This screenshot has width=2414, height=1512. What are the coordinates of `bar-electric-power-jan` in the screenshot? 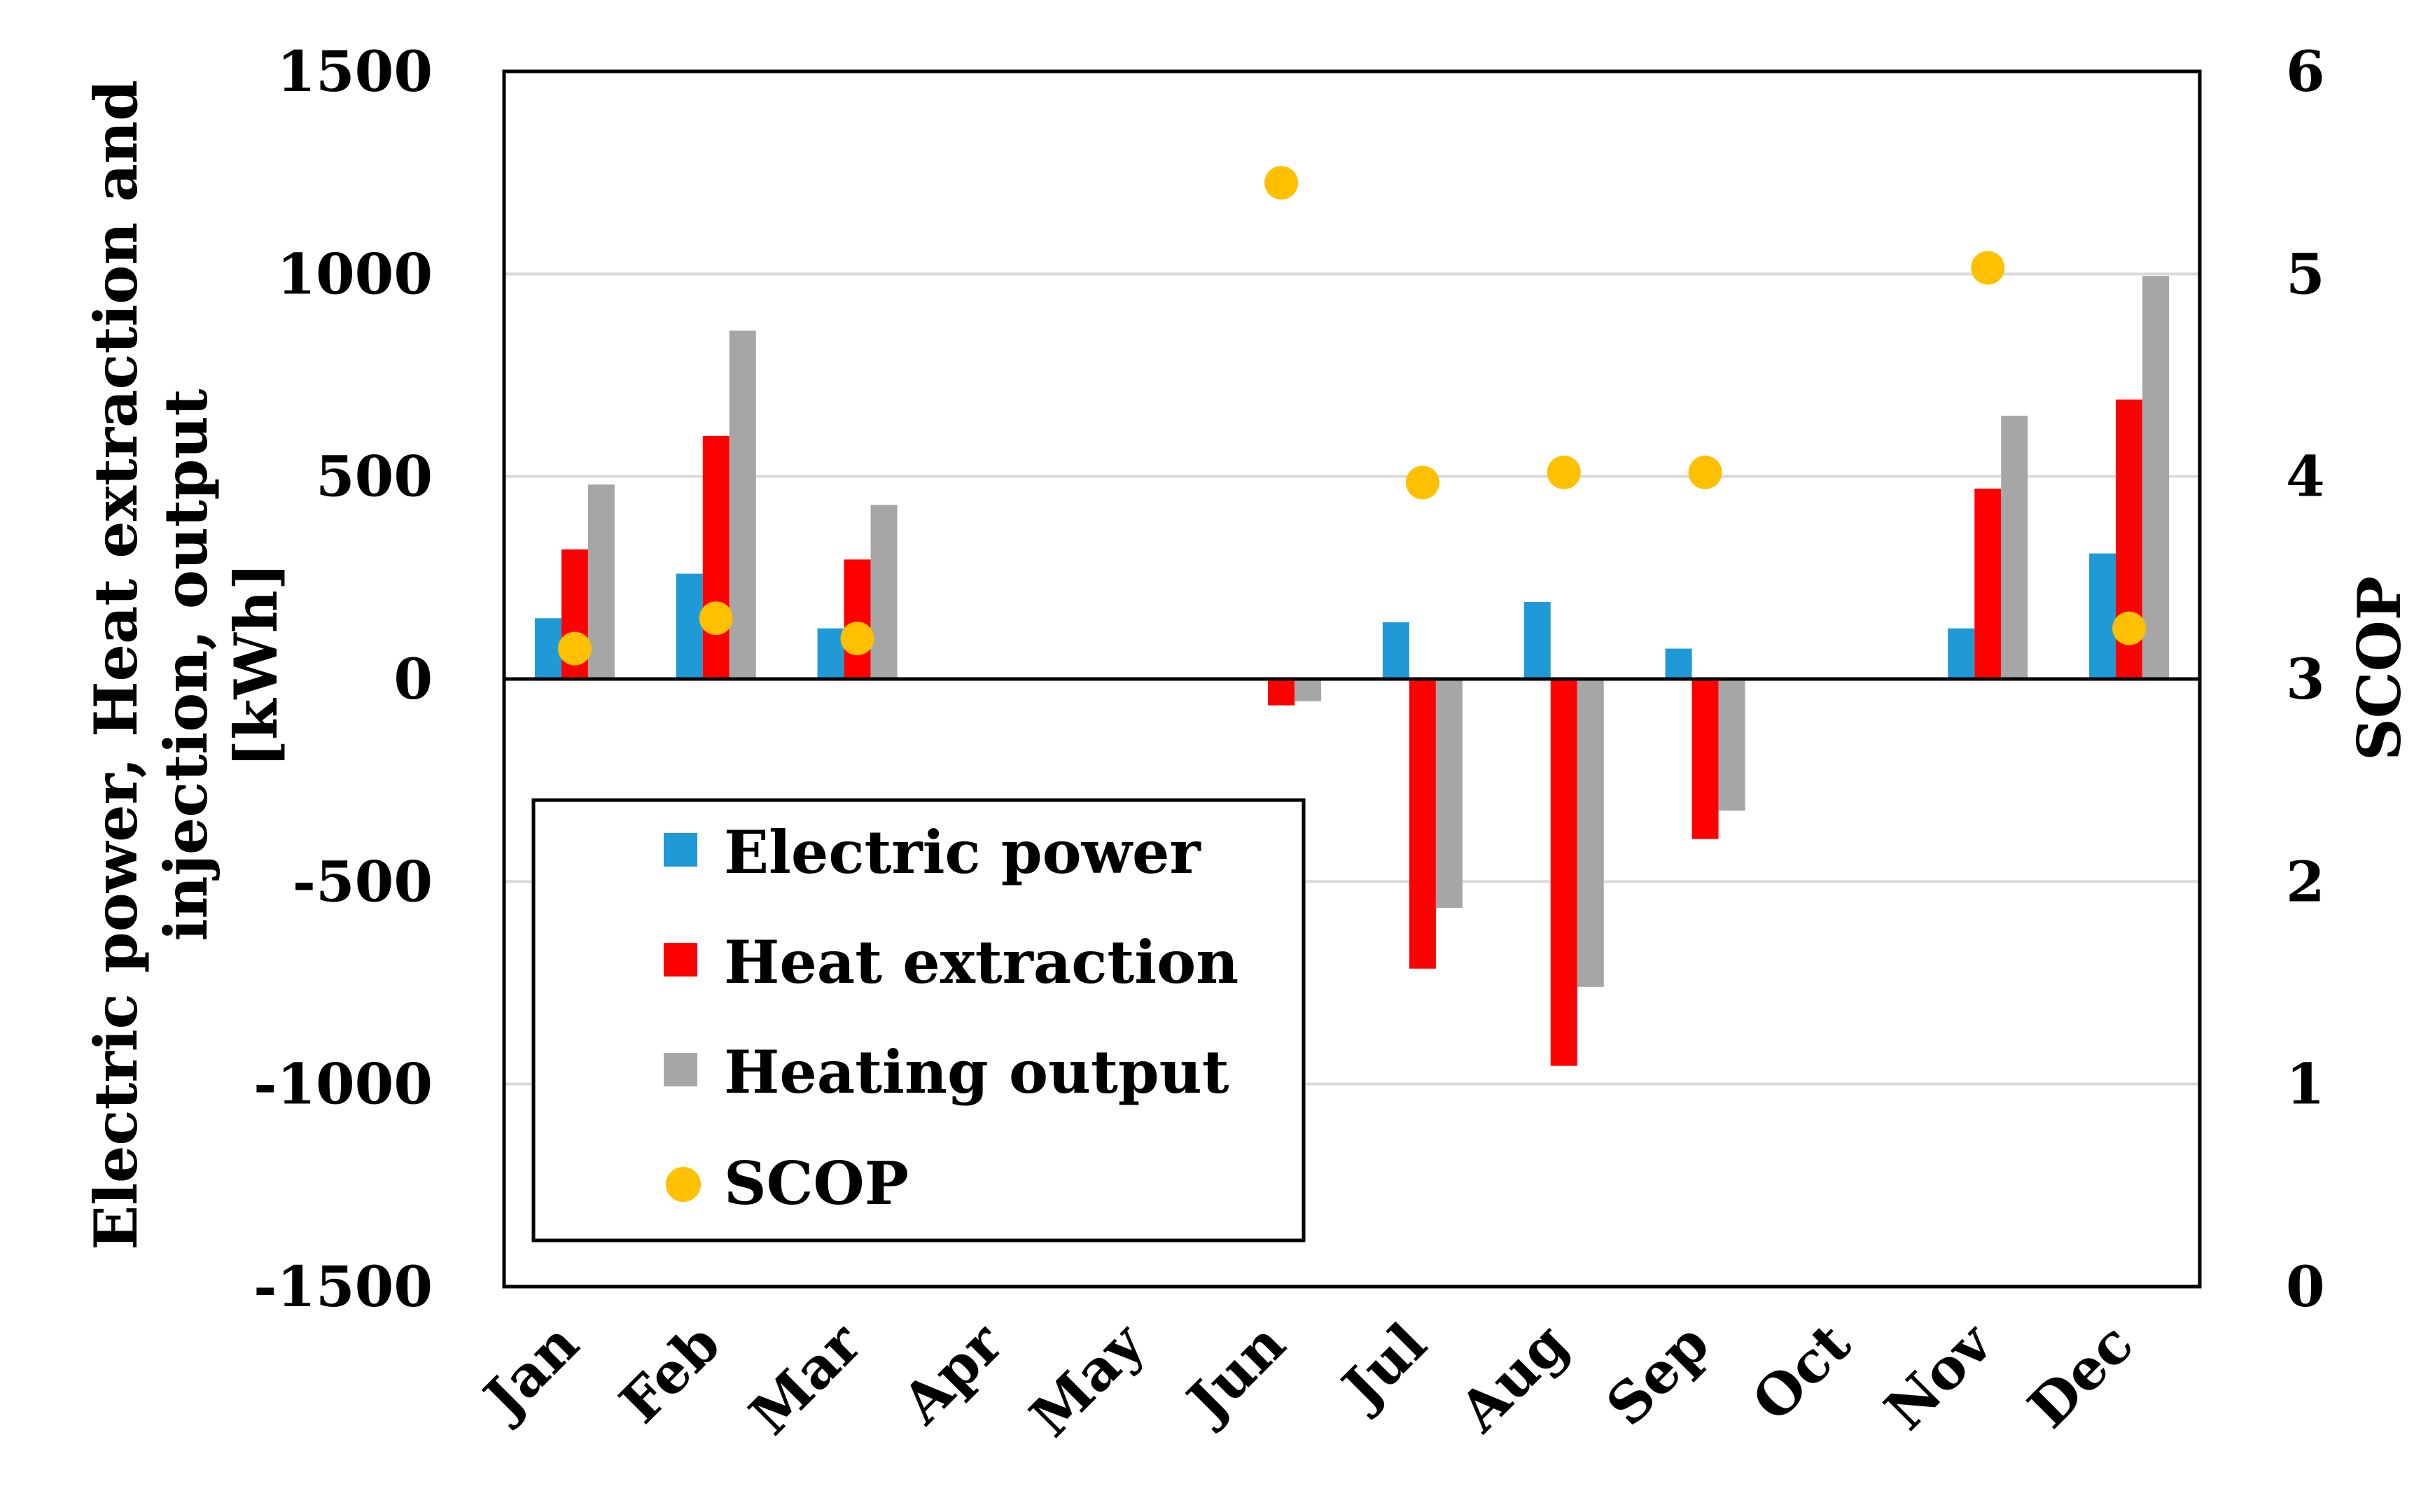 It's located at (547, 648).